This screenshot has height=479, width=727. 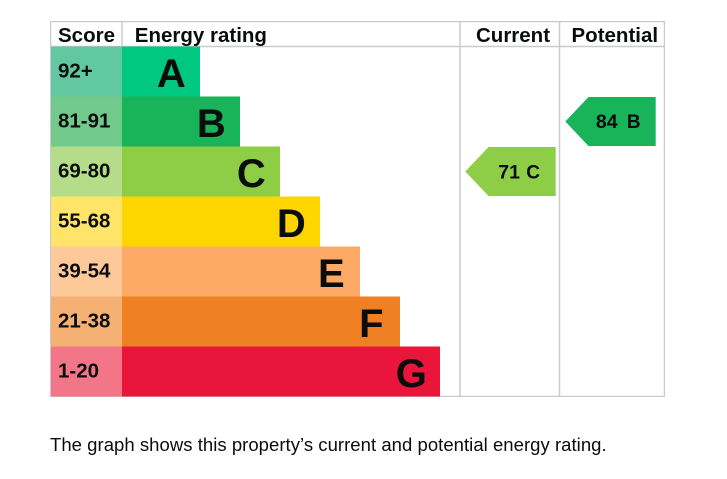 What do you see at coordinates (513, 35) in the screenshot?
I see `svg-text: Current` at bounding box center [513, 35].